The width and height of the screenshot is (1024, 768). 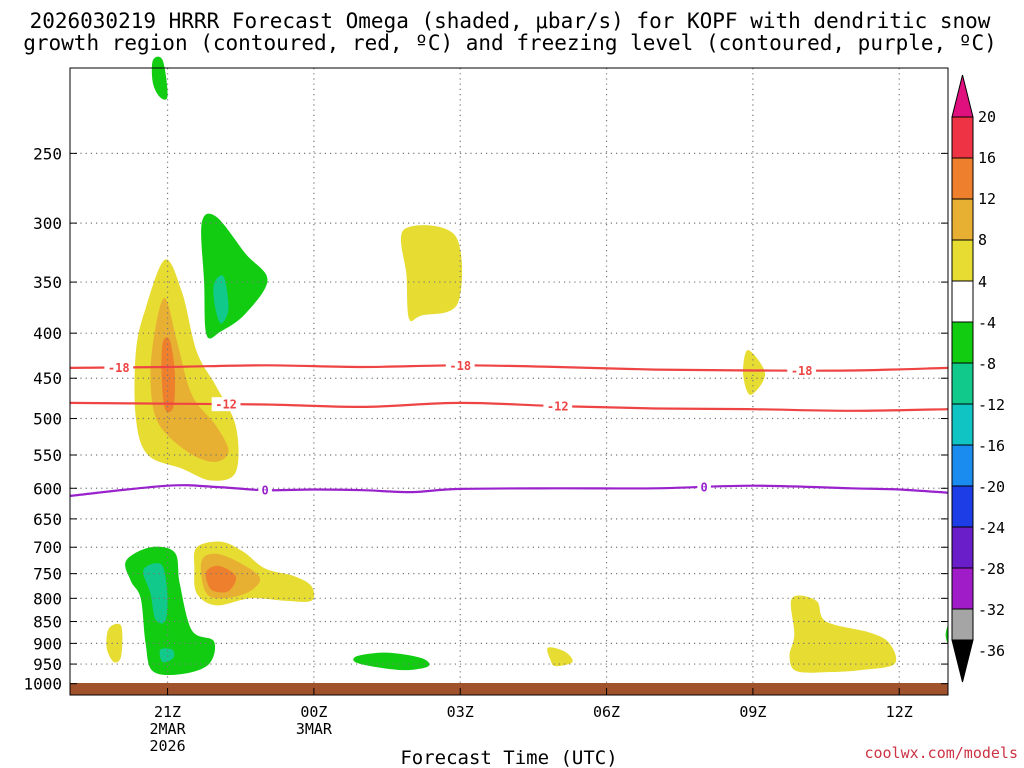 I want to click on colorbar-label-6: -8, so click(x=987, y=364).